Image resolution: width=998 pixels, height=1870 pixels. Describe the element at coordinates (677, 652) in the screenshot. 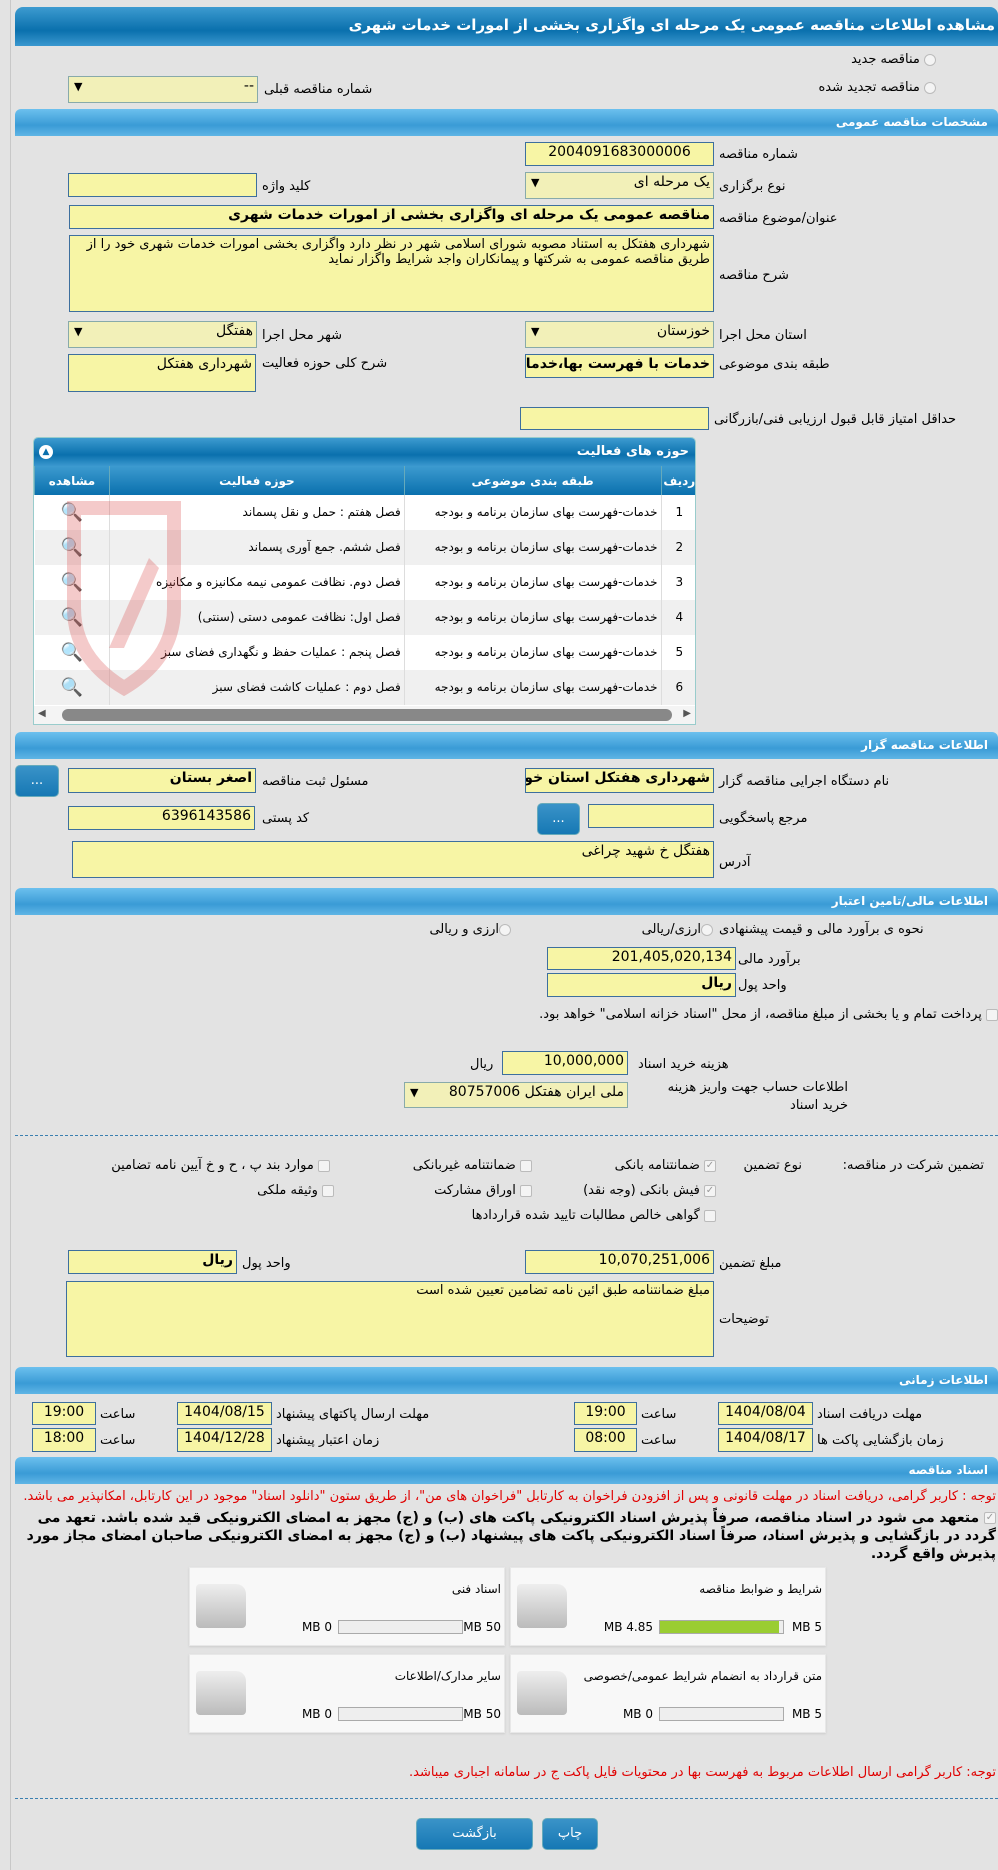

I see `row-number: 5` at that location.